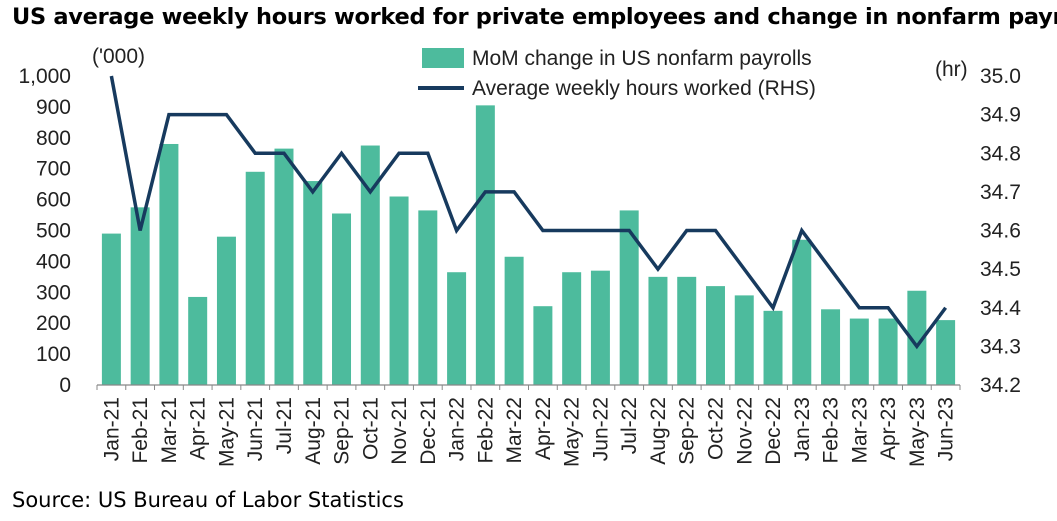 The height and width of the screenshot is (521, 1057). I want to click on right-tick-label: 34.9, so click(1000, 115).